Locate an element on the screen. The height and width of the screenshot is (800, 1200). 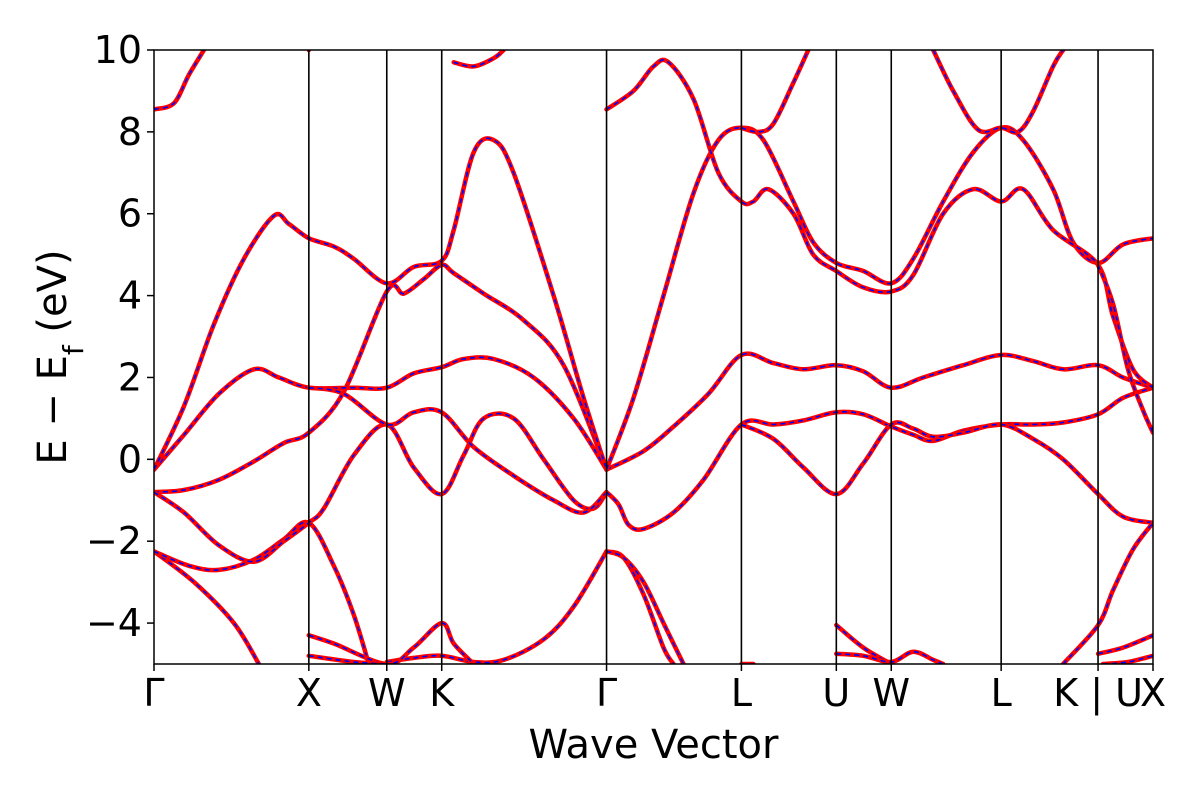
y-tick-label-4: 4 is located at coordinates (130, 296).